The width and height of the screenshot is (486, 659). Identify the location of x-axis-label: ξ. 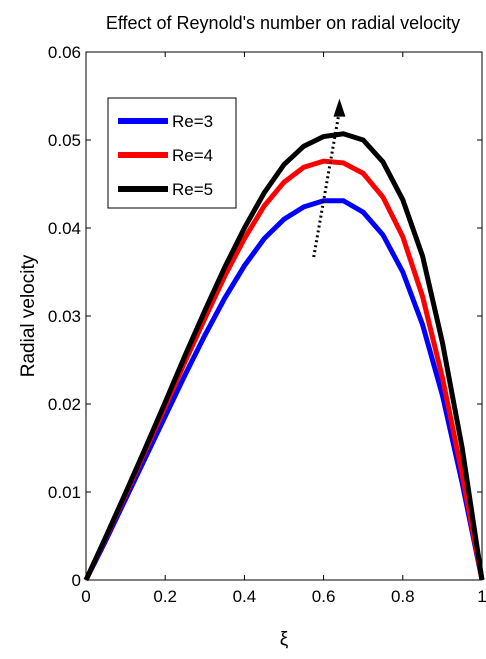
(284, 639).